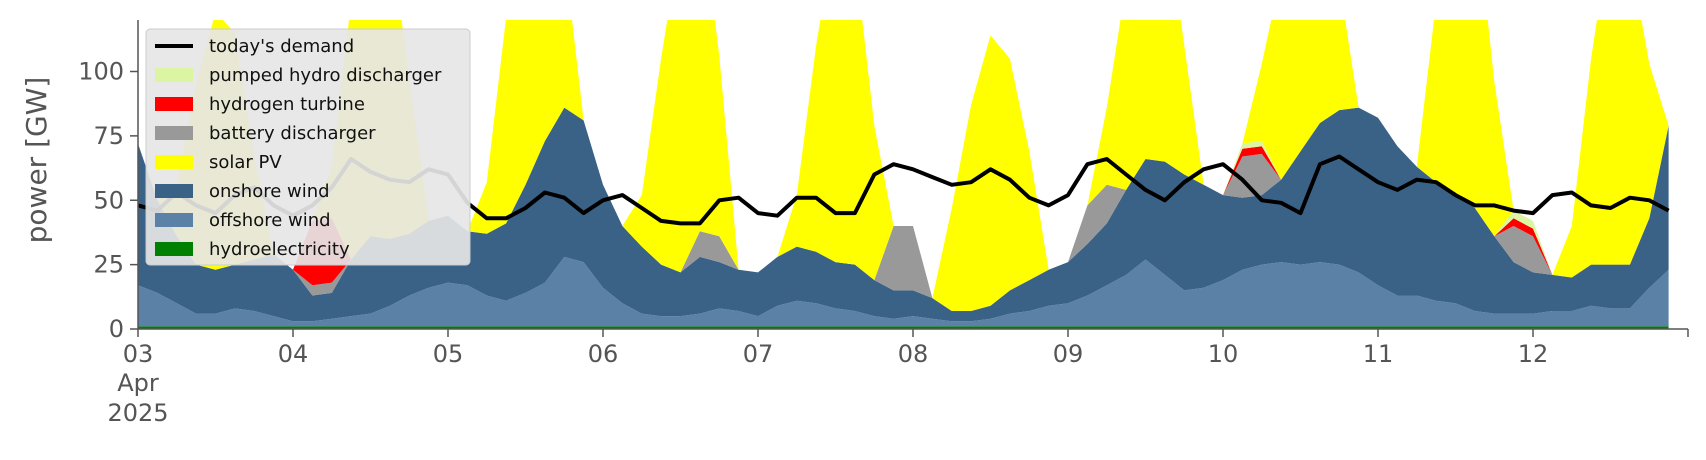 The image size is (1706, 460). I want to click on area-offshore-wind, so click(903, 291).